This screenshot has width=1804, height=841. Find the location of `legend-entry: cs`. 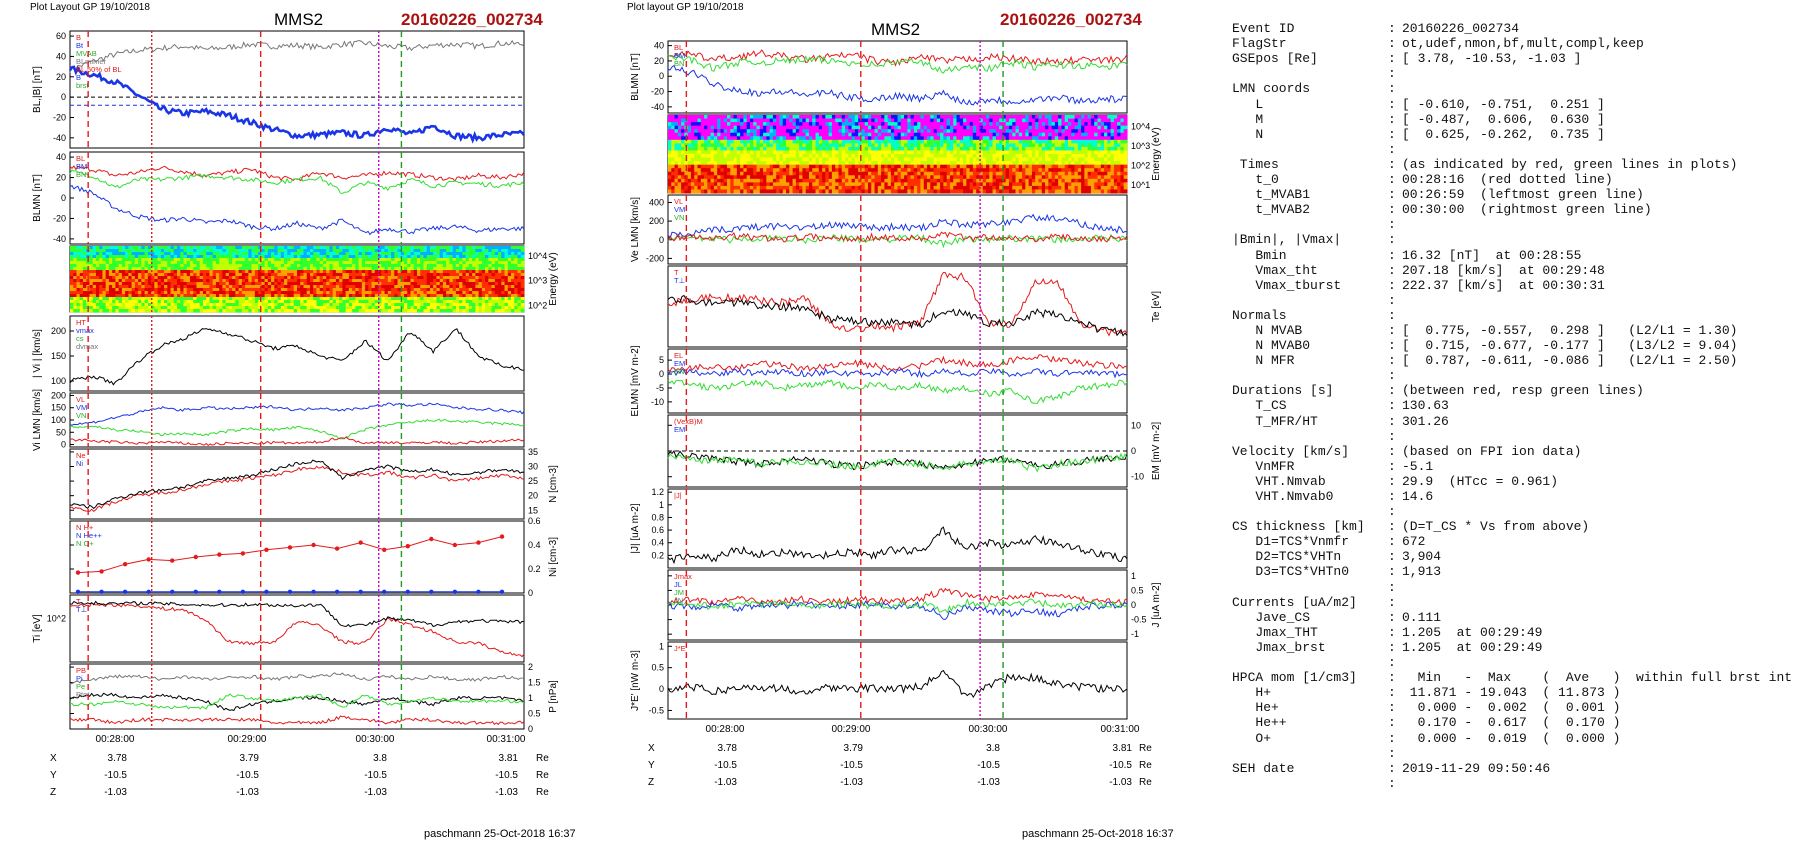

legend-entry: cs is located at coordinates (80, 338).